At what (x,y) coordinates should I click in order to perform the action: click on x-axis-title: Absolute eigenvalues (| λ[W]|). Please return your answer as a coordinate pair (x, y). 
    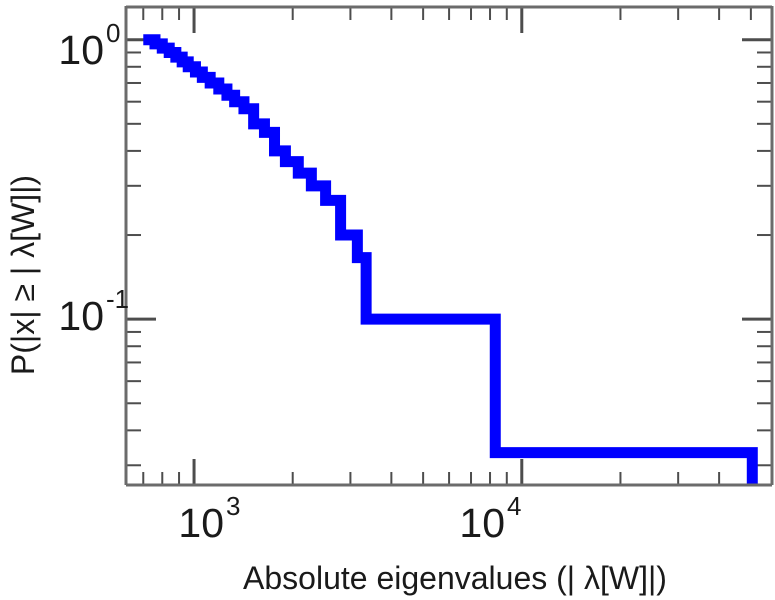
    Looking at the image, I should click on (455, 578).